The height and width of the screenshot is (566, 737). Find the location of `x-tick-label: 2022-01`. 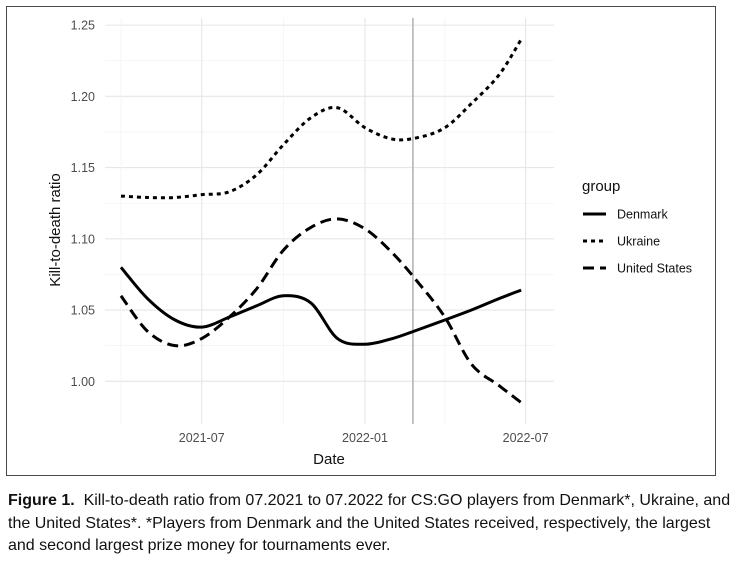

x-tick-label: 2022-01 is located at coordinates (365, 438).